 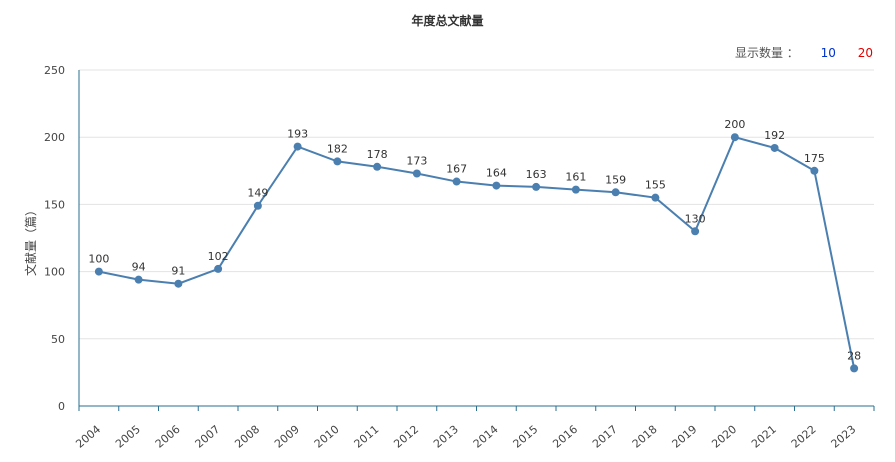 What do you see at coordinates (247, 437) in the screenshot?
I see `x-tick-label: 2008` at bounding box center [247, 437].